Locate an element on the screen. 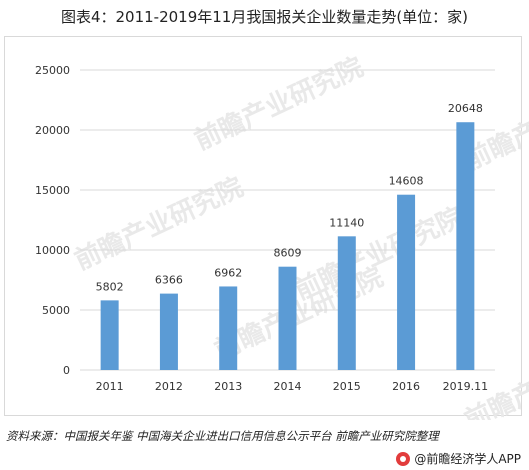 The image size is (529, 470). data-label: 6366 is located at coordinates (169, 280).